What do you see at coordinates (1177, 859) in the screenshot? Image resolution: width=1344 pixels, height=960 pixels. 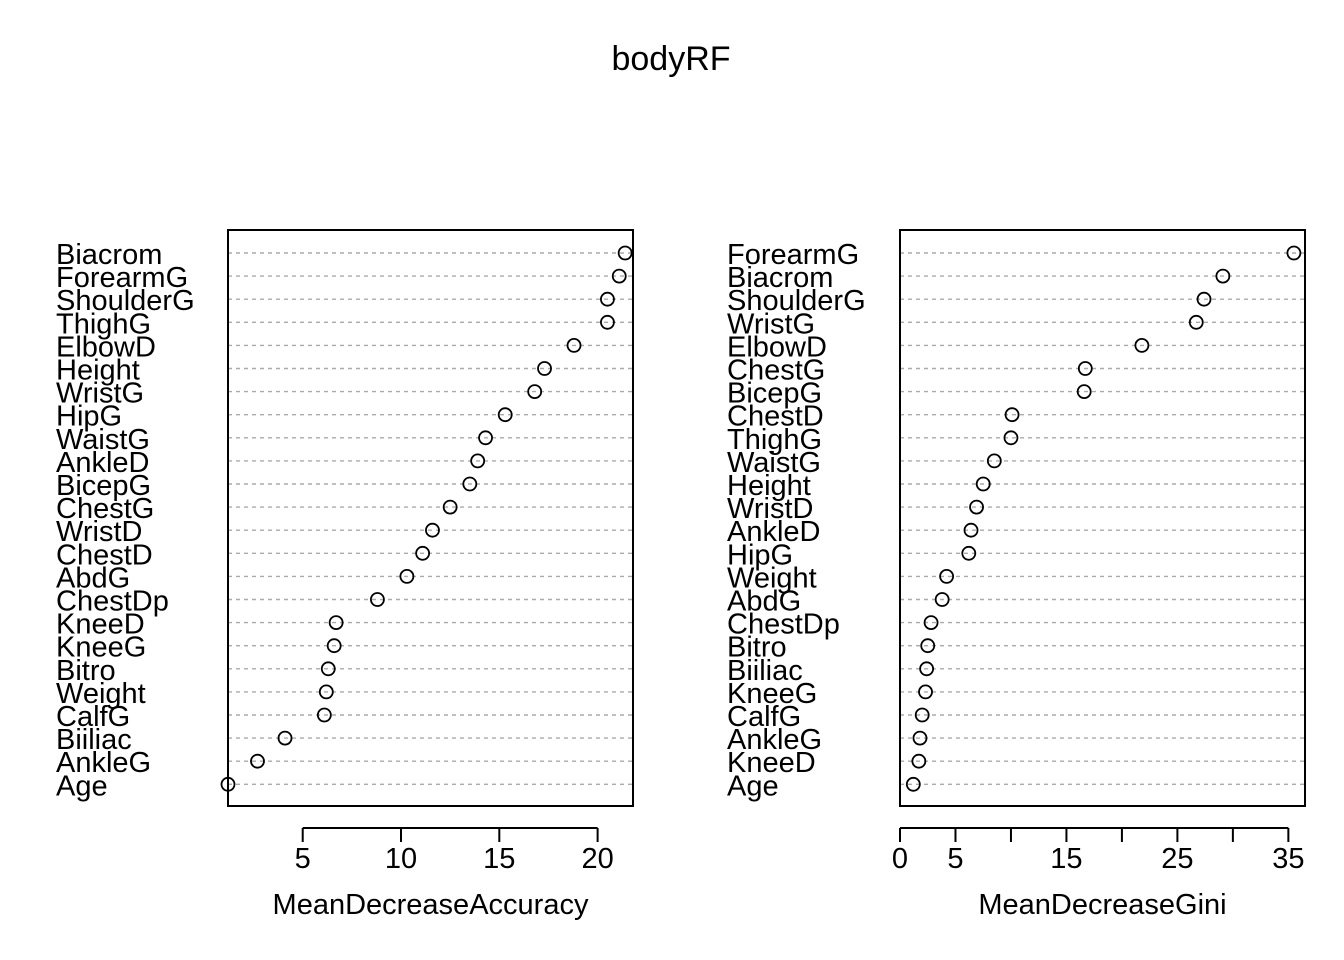 I see `x-tick-label: 25` at bounding box center [1177, 859].